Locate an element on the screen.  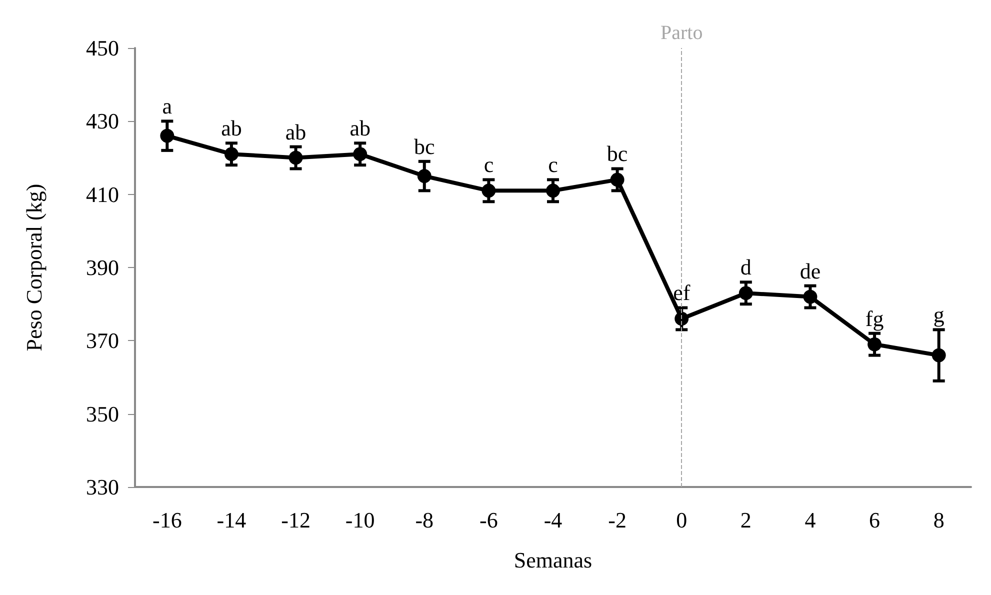
x-tick-label: -12 is located at coordinates (295, 520).